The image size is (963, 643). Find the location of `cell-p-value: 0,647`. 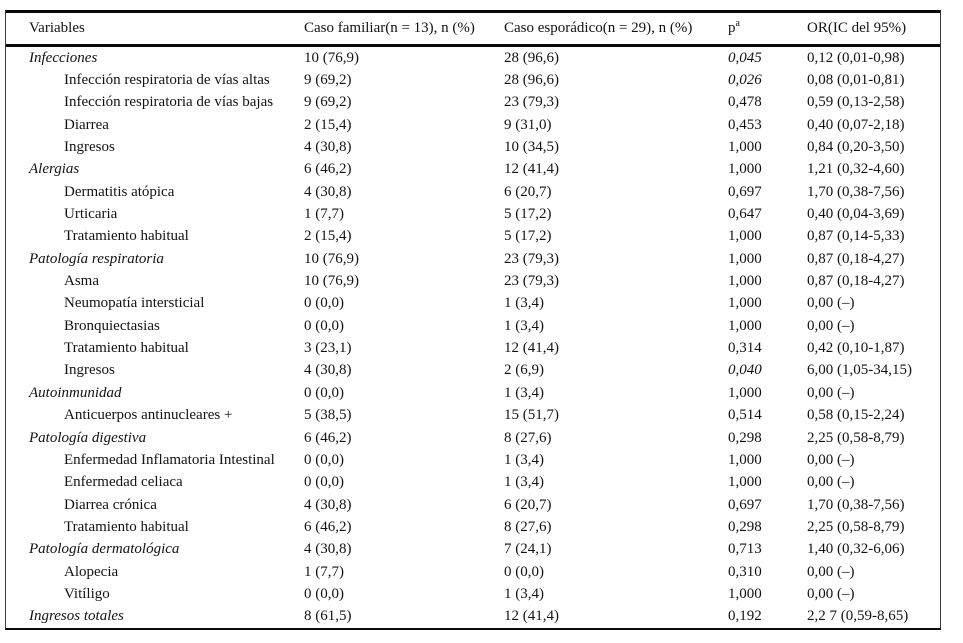

cell-p-value: 0,647 is located at coordinates (745, 214).